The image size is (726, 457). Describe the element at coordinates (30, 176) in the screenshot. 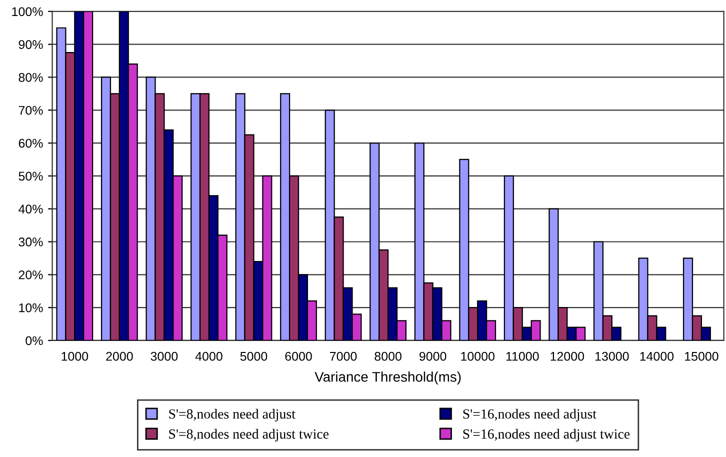

I see `y-tick-label: 50%` at that location.